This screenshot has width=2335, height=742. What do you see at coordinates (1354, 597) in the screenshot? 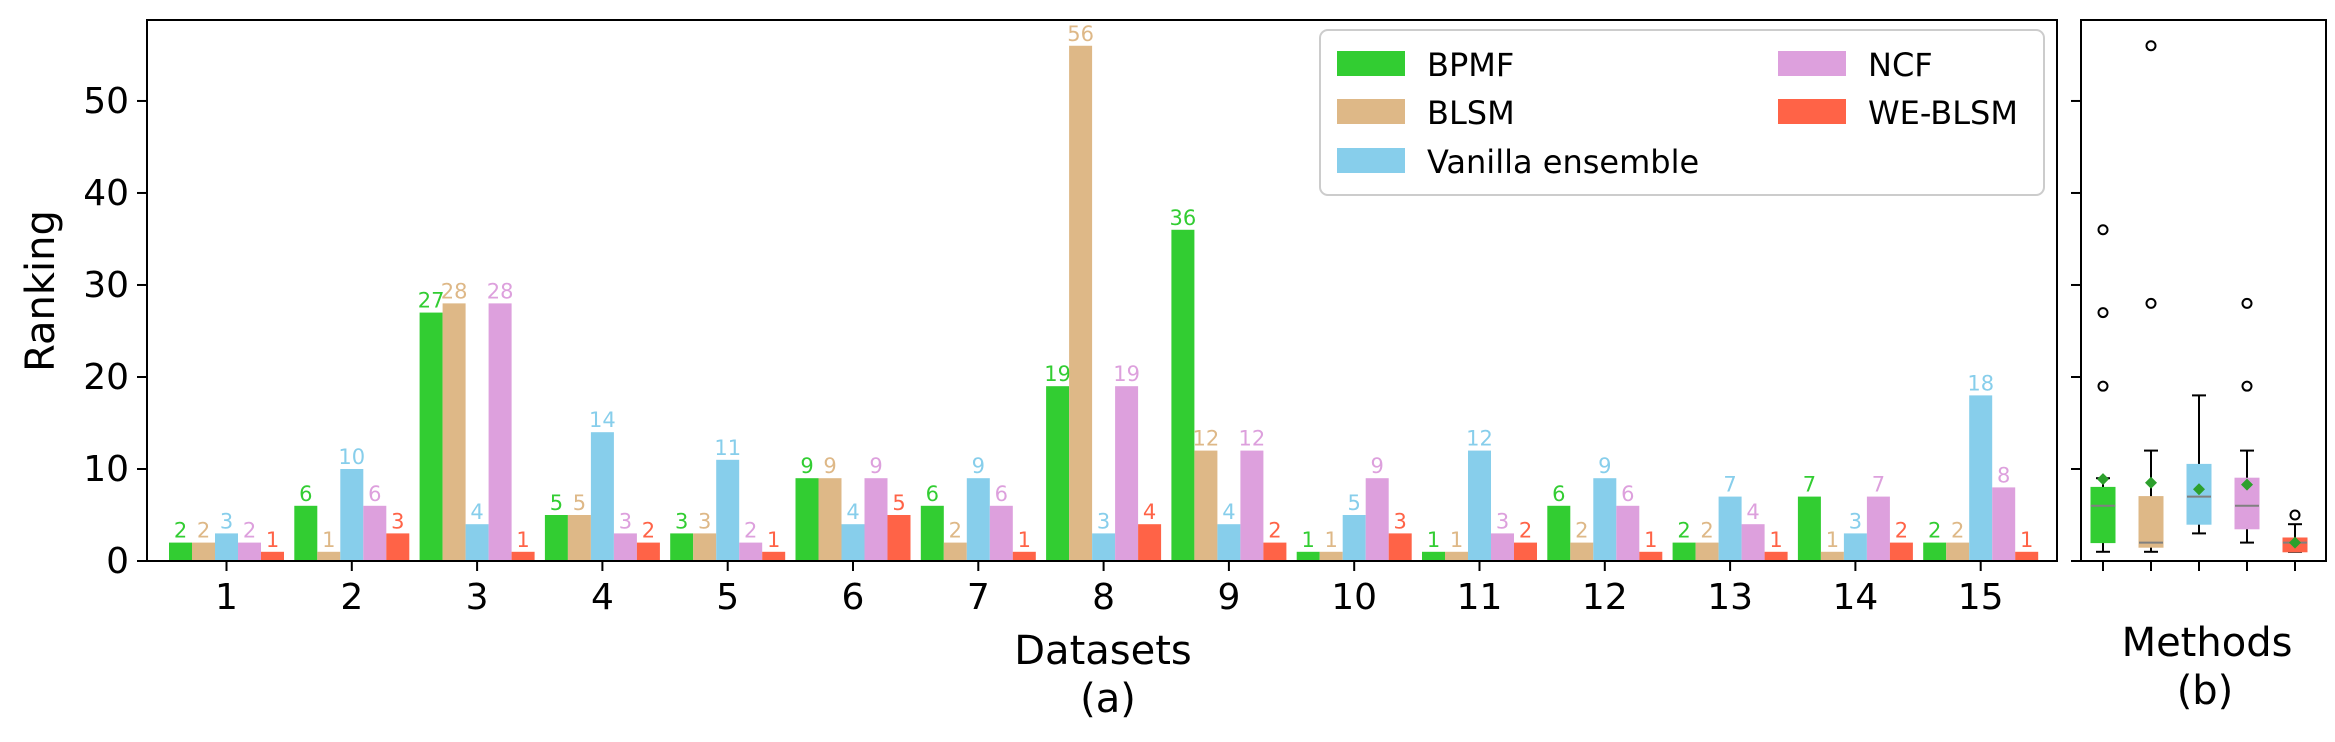
I see `x-tick-label: 10` at bounding box center [1354, 597].